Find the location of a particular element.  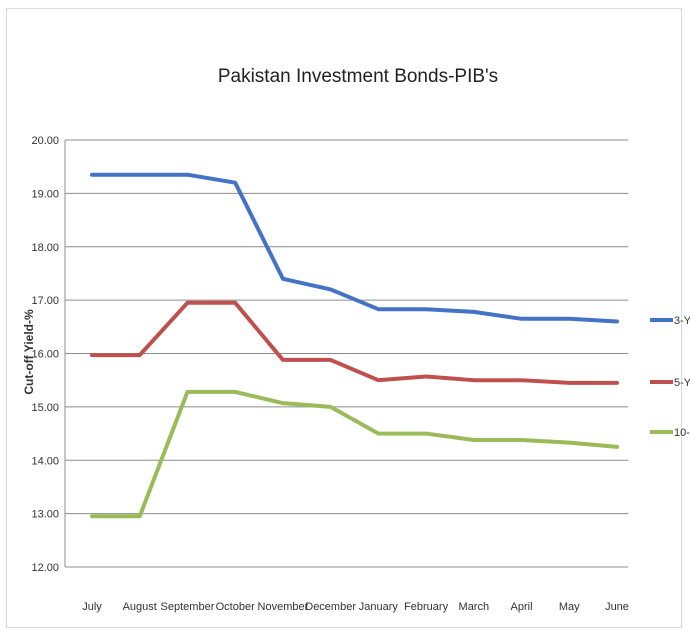

x-tick-label: July is located at coordinates (92, 607).